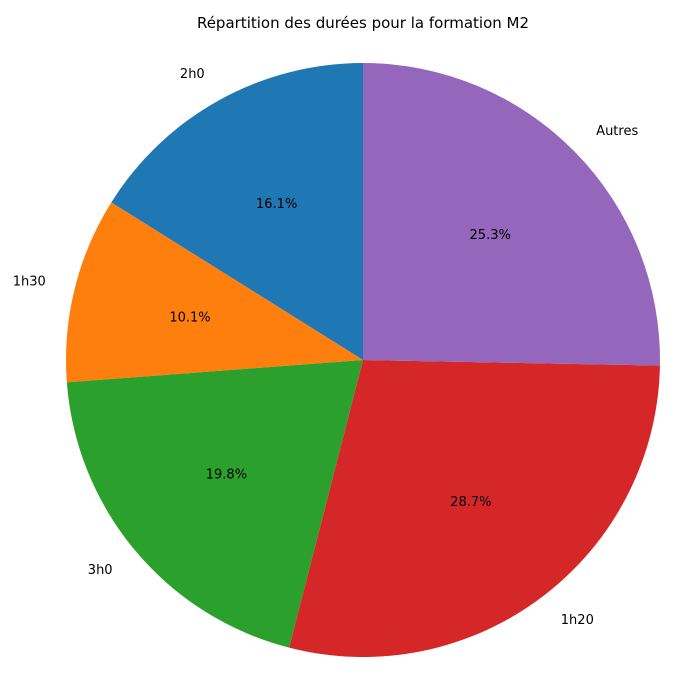  I want to click on pct-label-1h30: 10.1%, so click(189, 317).